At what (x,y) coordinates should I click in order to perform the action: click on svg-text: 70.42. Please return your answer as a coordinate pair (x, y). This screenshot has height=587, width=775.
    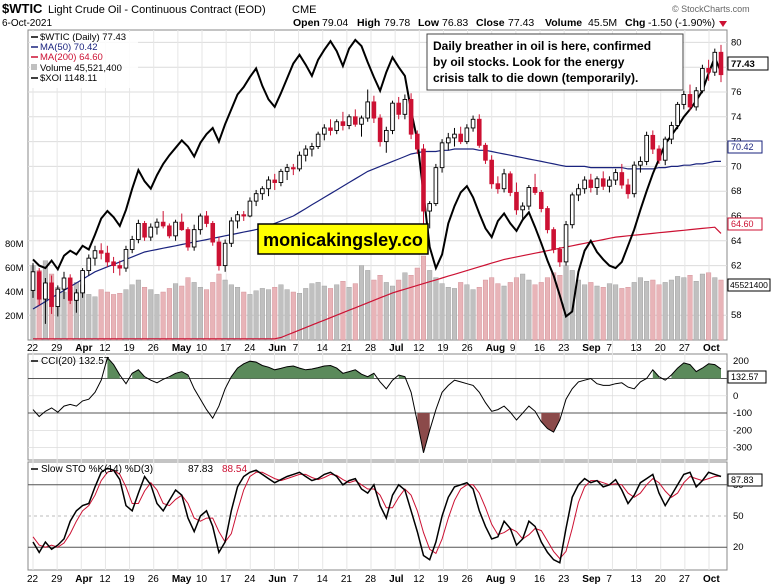
    Looking at the image, I should click on (742, 147).